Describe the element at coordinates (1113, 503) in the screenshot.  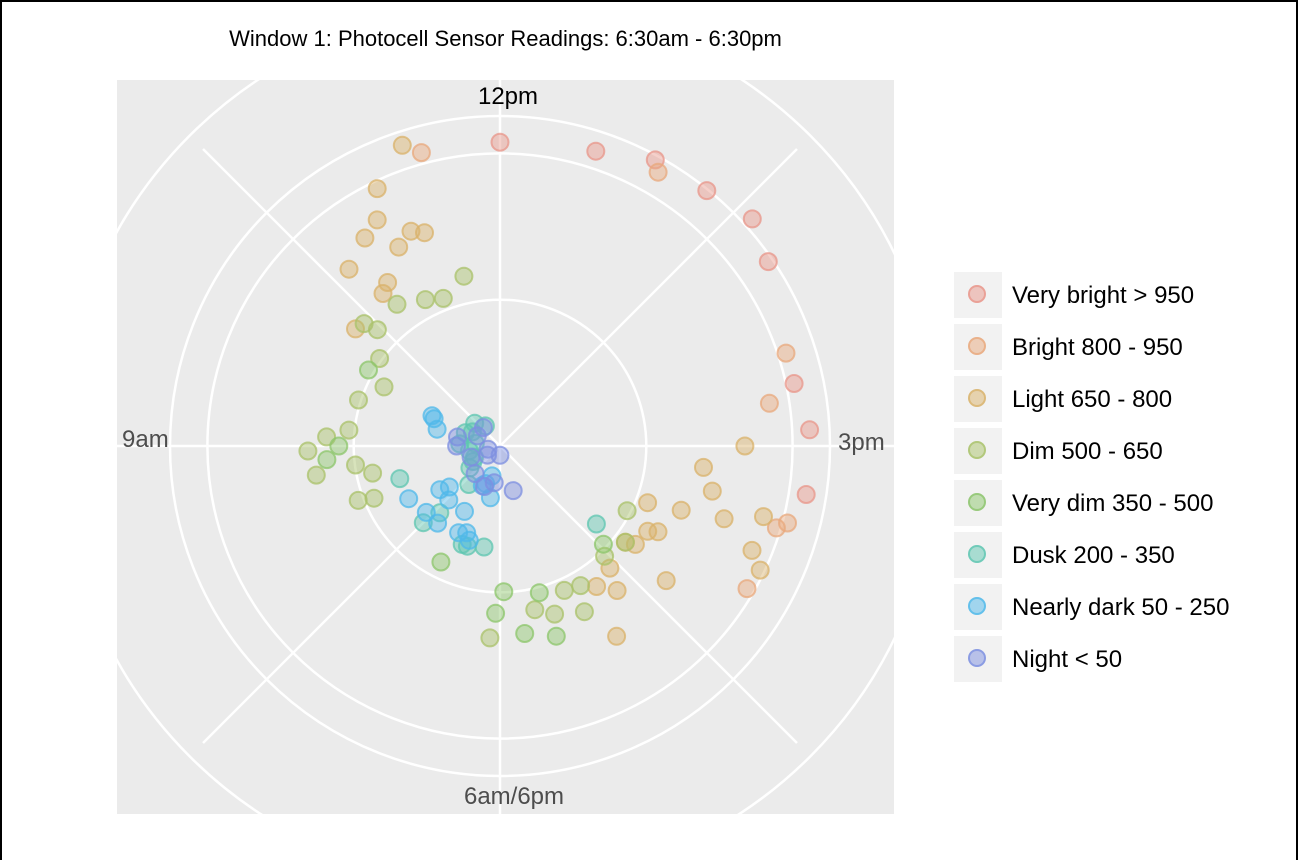
I see `legend-label: Very dim 350 - 500` at that location.